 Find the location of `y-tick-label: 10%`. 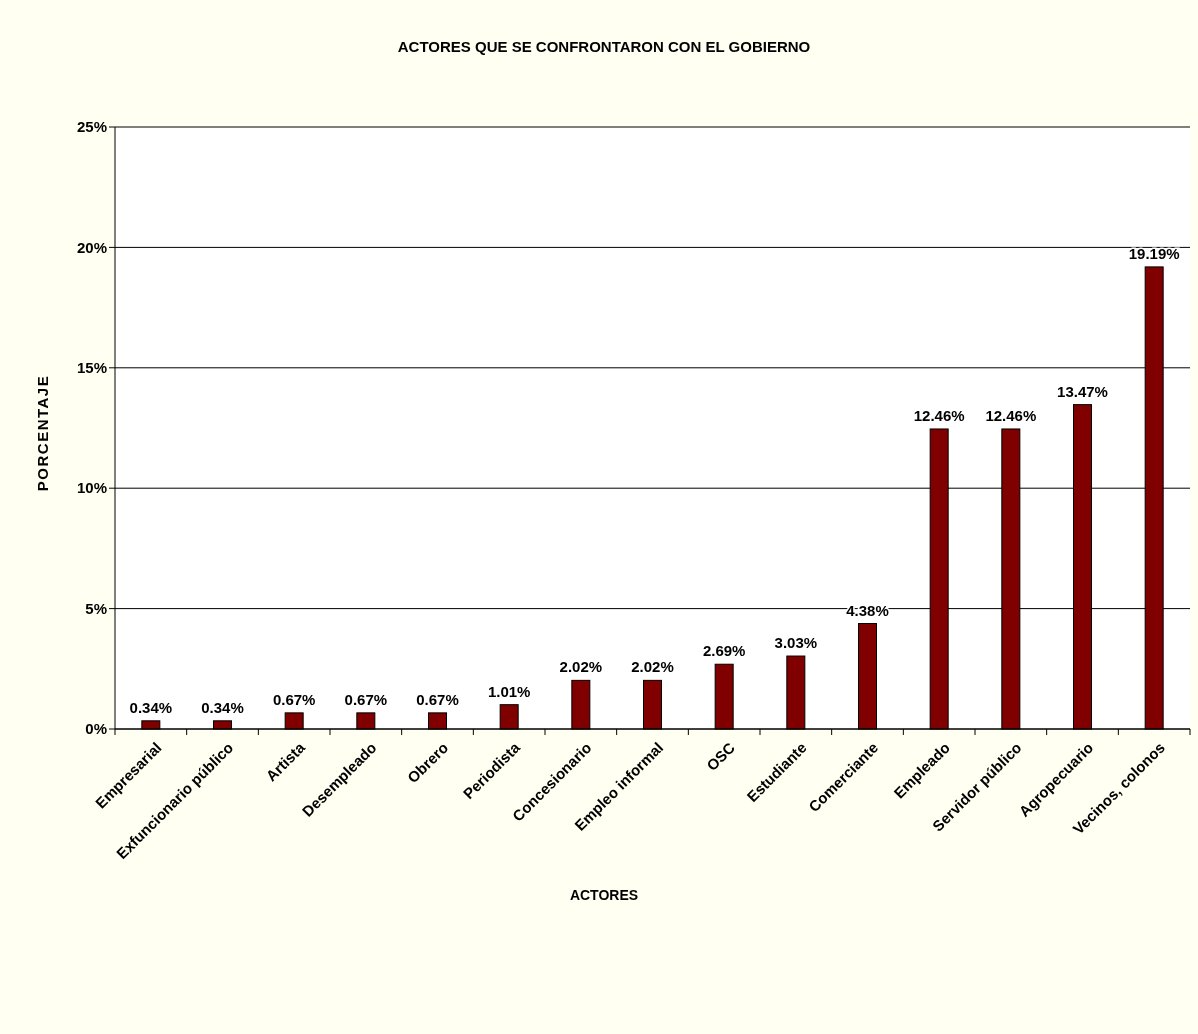

y-tick-label: 10% is located at coordinates (91, 488).